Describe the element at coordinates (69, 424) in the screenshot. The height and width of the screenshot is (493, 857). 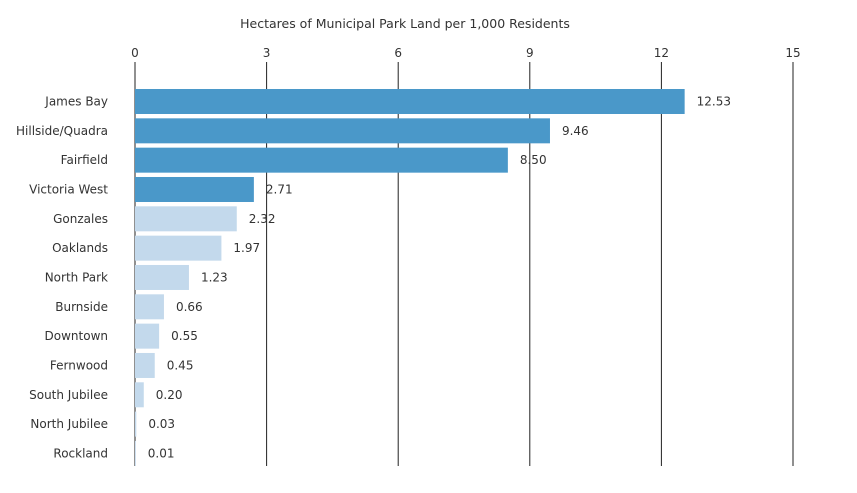
I see `category-label: North Jubilee` at that location.